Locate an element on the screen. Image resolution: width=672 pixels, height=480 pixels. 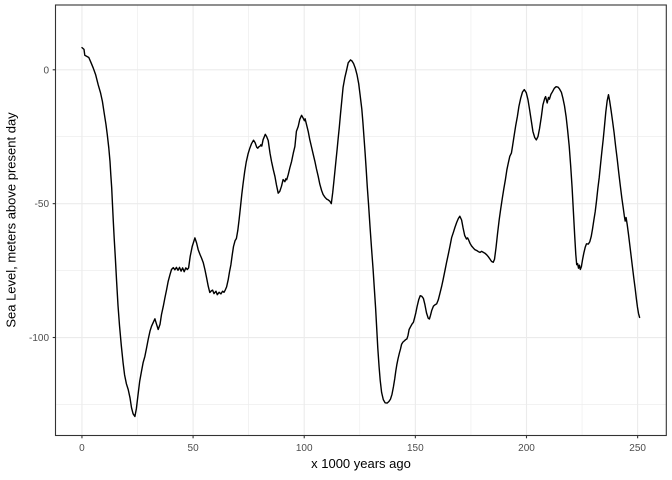
x-axis-tick-label: 50 is located at coordinates (194, 448).